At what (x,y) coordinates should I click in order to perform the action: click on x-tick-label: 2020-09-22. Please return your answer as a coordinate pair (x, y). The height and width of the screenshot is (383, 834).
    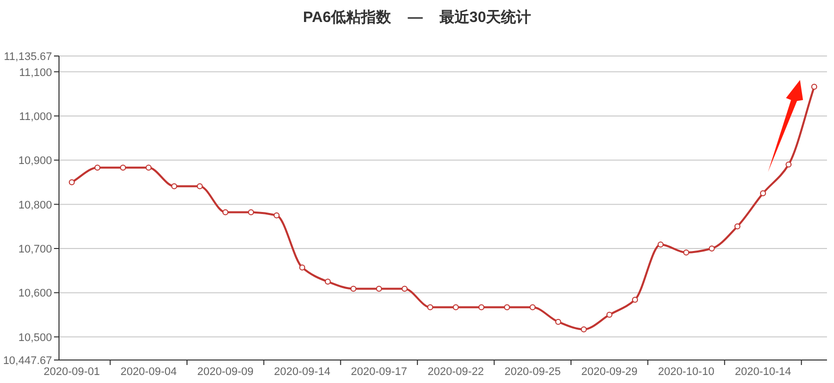
    Looking at the image, I should click on (456, 372).